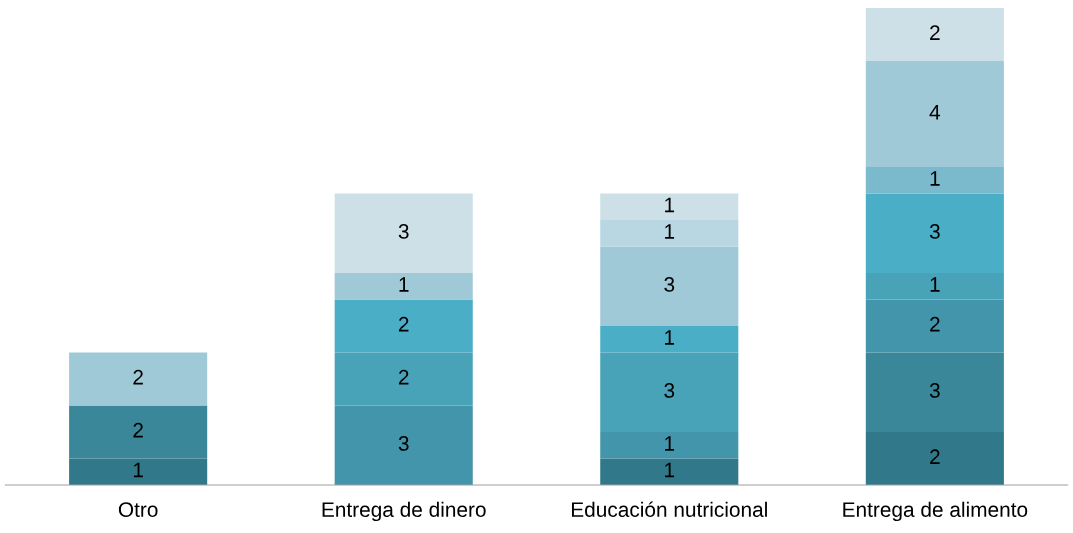  Describe the element at coordinates (404, 511) in the screenshot. I see `x-tick-label: Entrega de dinero` at that location.